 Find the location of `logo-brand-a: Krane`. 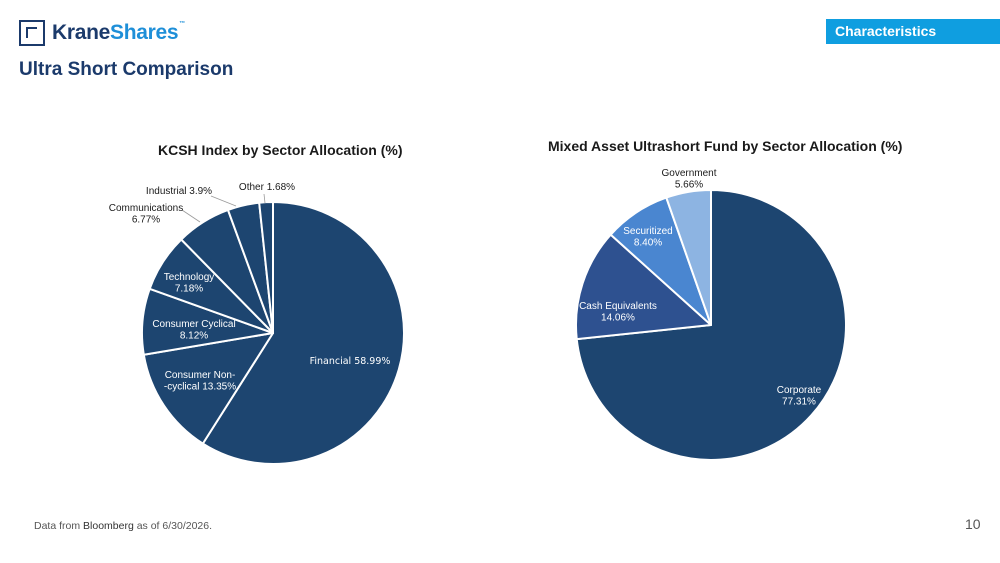

logo-brand-a: Krane is located at coordinates (81, 32).